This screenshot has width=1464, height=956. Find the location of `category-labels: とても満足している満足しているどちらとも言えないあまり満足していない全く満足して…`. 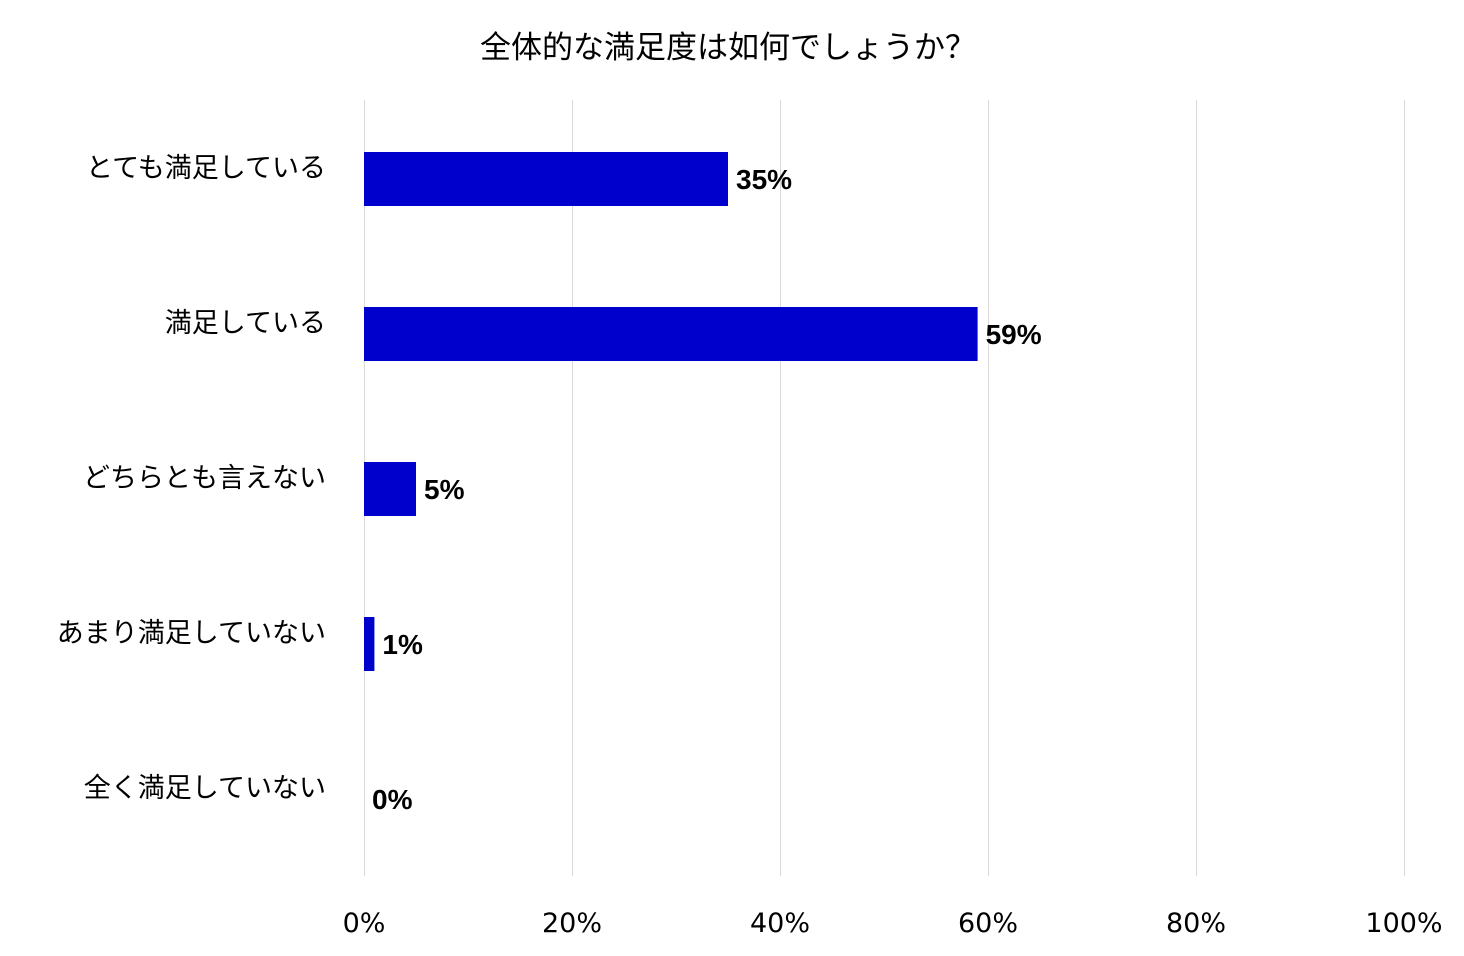

category-labels: とても満足している満足しているどちらとも言えないあまり満足していない全く満足して… is located at coordinates (191, 478).